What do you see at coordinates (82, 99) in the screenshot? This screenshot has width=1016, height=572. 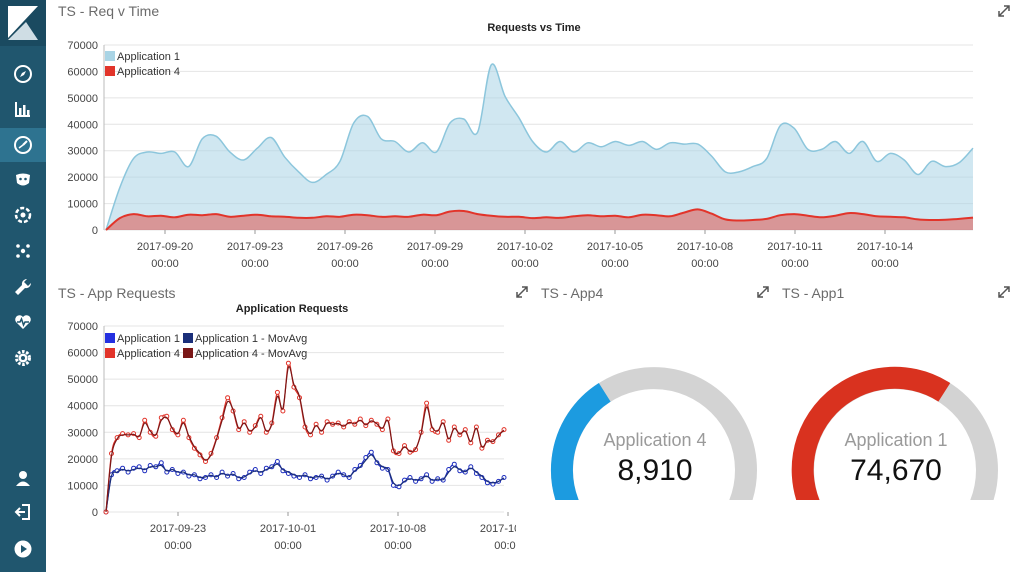 I see `y-tick-label: 50000` at bounding box center [82, 99].